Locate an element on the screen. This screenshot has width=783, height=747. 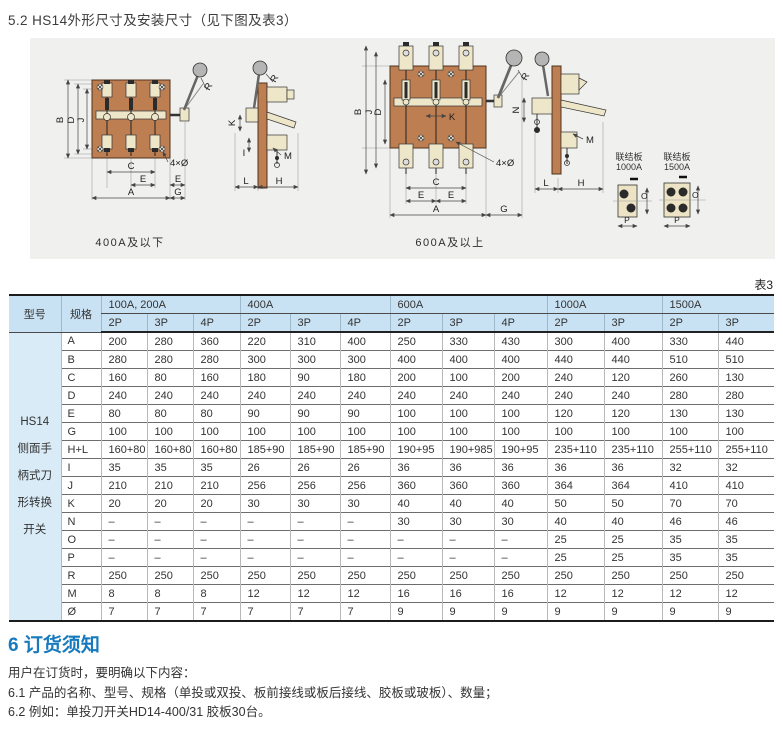
plate-1000a-caption-line2: 1000A is located at coordinates (629, 167).